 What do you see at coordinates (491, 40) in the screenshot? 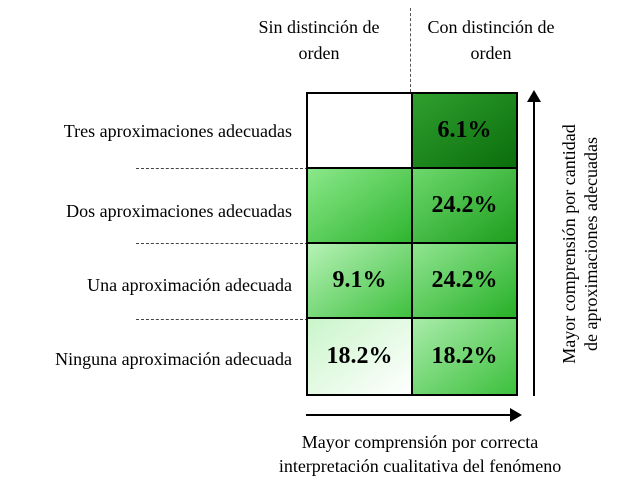
I see `column-header-con-distincion: Con distinción de orden` at bounding box center [491, 40].